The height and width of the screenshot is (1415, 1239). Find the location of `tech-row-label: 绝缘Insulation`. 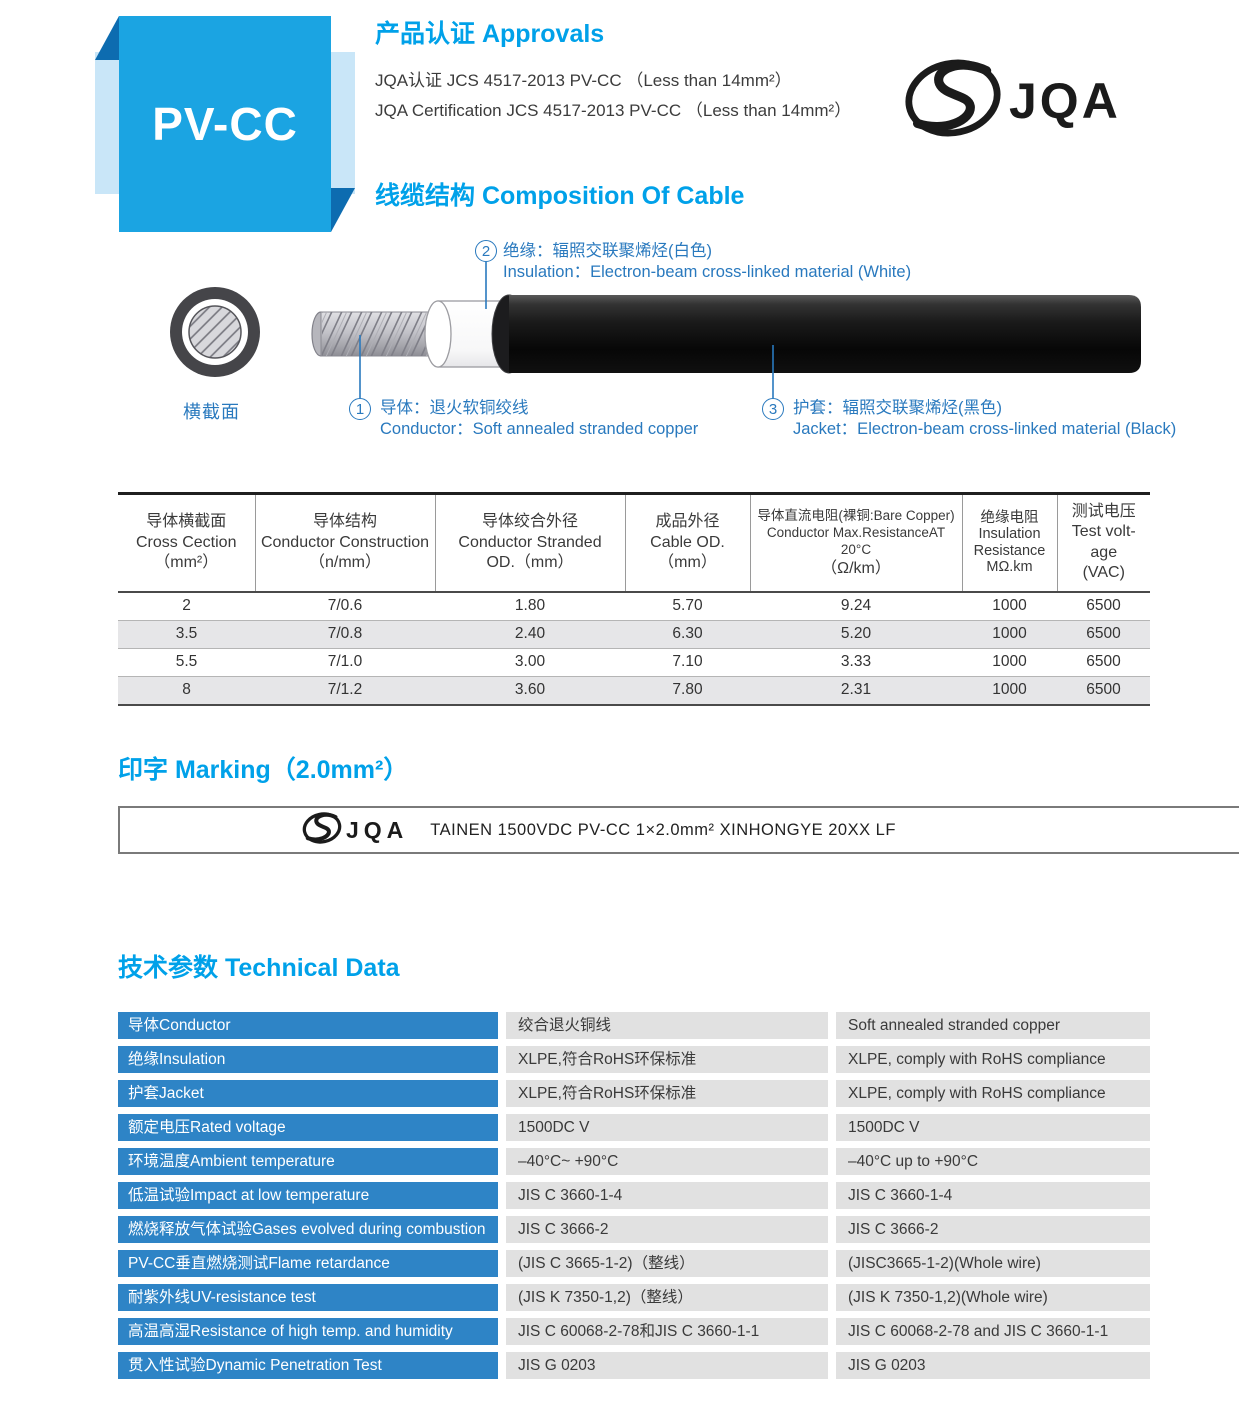

tech-row-label: 绝缘Insulation is located at coordinates (308, 1059).